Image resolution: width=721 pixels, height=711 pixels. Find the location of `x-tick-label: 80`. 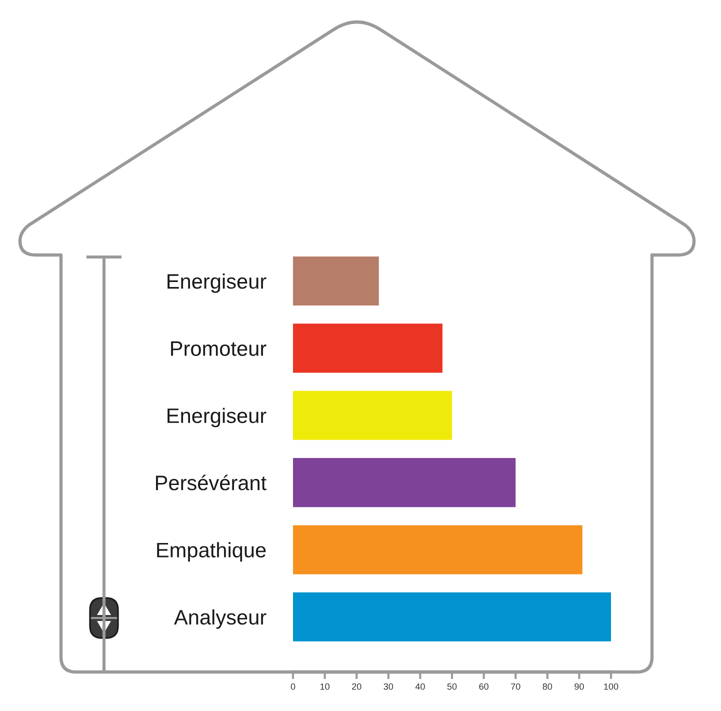

x-tick-label: 80 is located at coordinates (547, 686).